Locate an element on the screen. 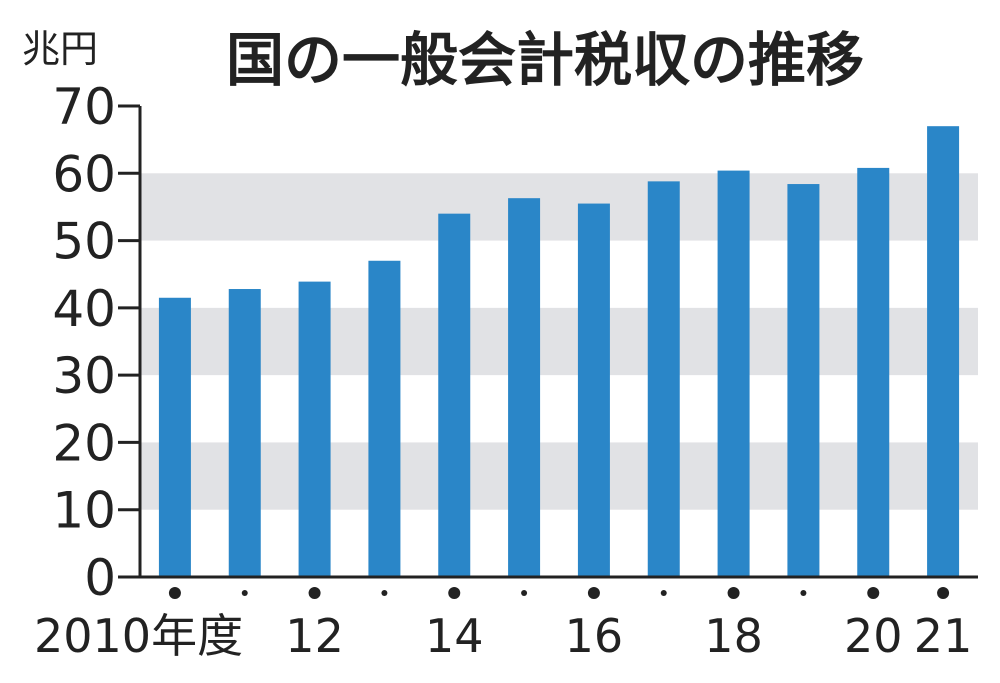 This screenshot has width=1000, height=683. bar-2018 is located at coordinates (733, 373).